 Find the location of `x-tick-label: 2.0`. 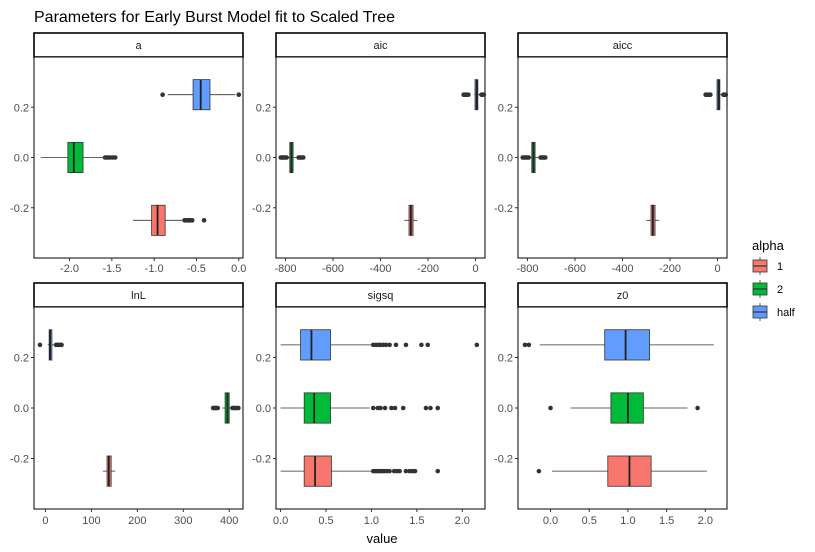

x-tick-label: 2.0 is located at coordinates (705, 521).